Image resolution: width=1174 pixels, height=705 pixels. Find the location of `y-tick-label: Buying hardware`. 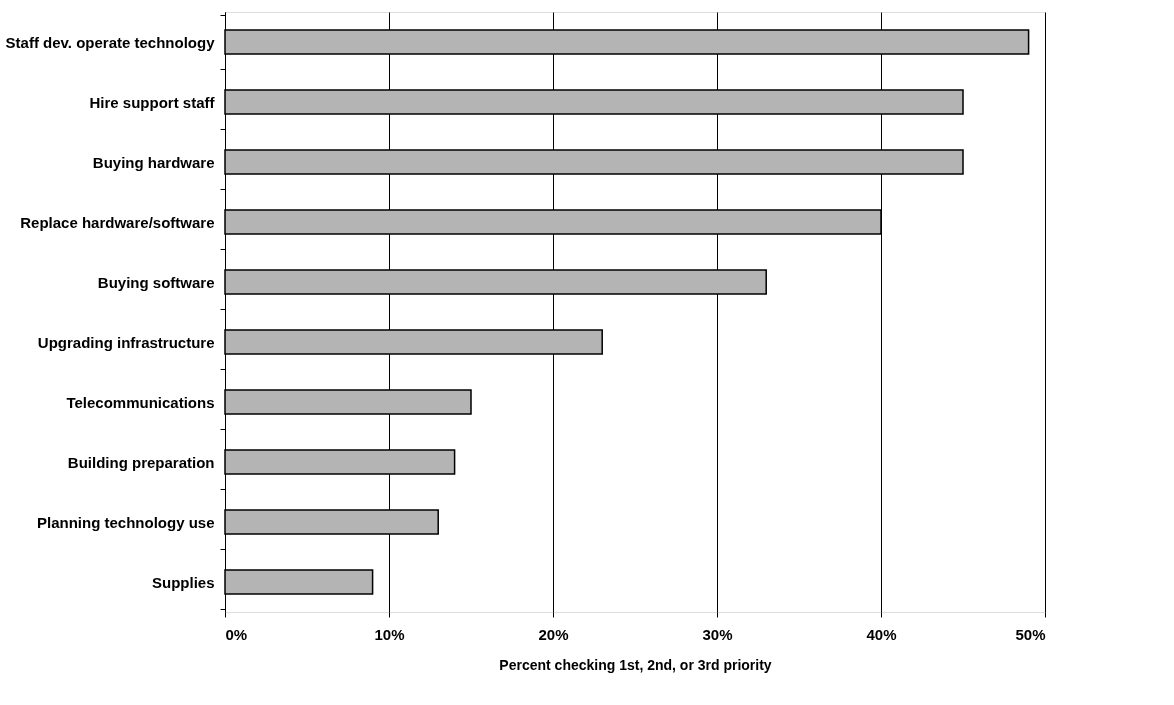

y-tick-label: Buying hardware is located at coordinates (153, 162).